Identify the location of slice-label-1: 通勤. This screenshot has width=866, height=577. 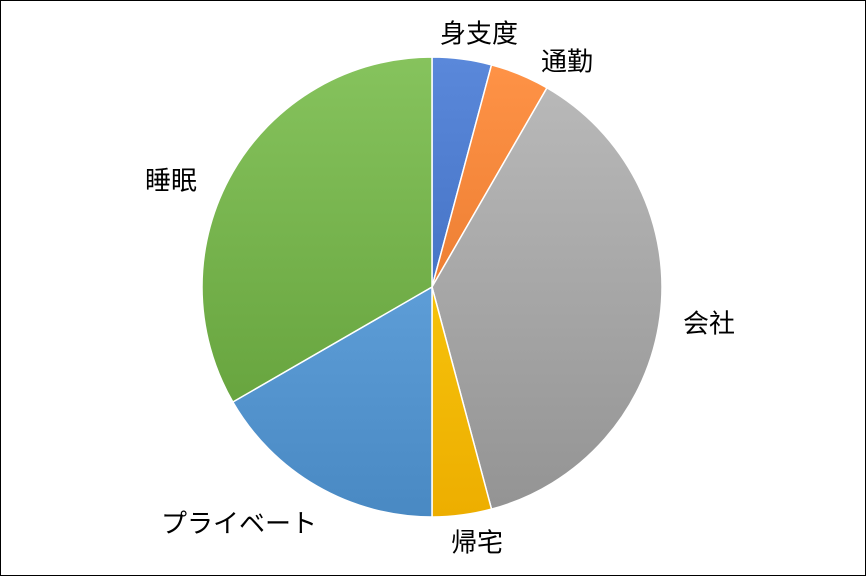
(567, 63).